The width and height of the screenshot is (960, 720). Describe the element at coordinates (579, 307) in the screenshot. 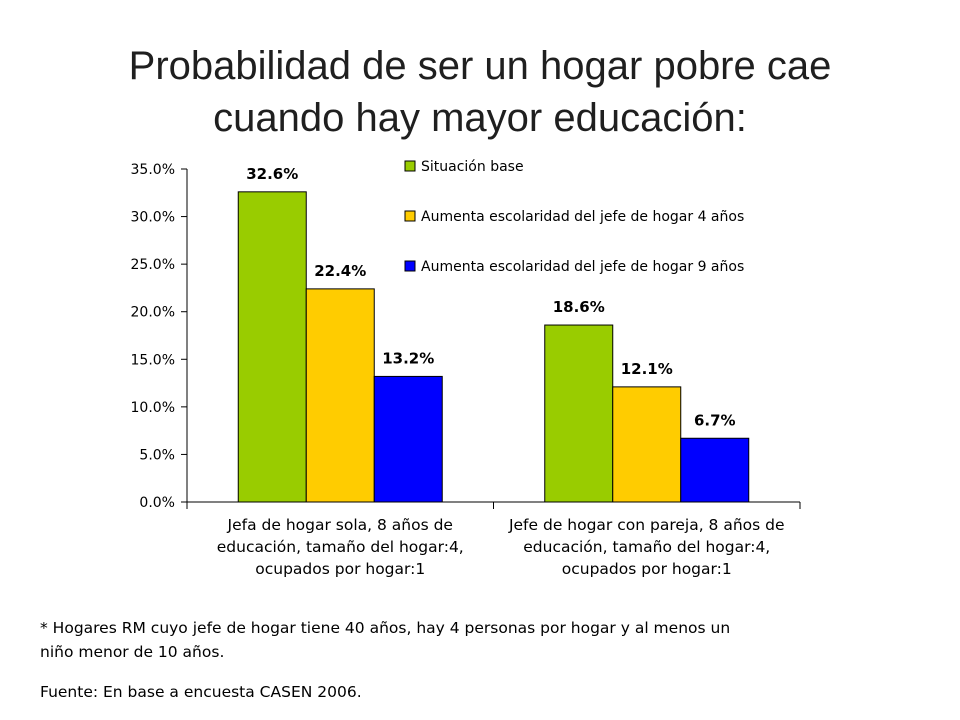

I see `data-label: 18.6%` at that location.